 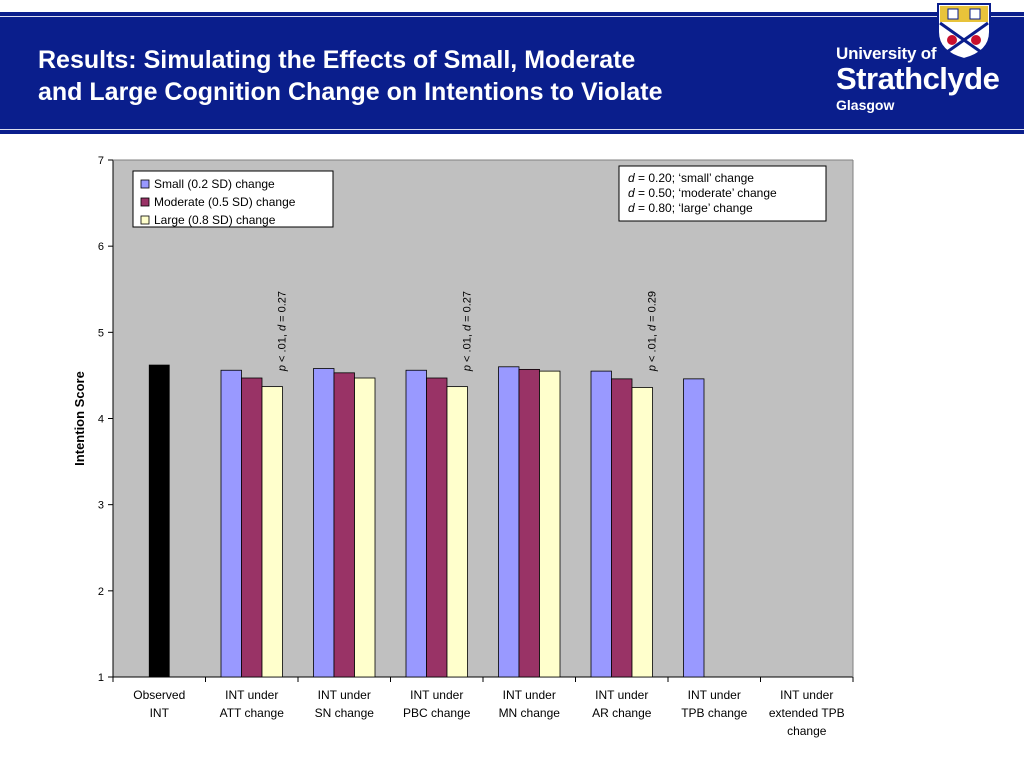 What do you see at coordinates (159, 704) in the screenshot?
I see `x-tick-label: Observed INT` at bounding box center [159, 704].